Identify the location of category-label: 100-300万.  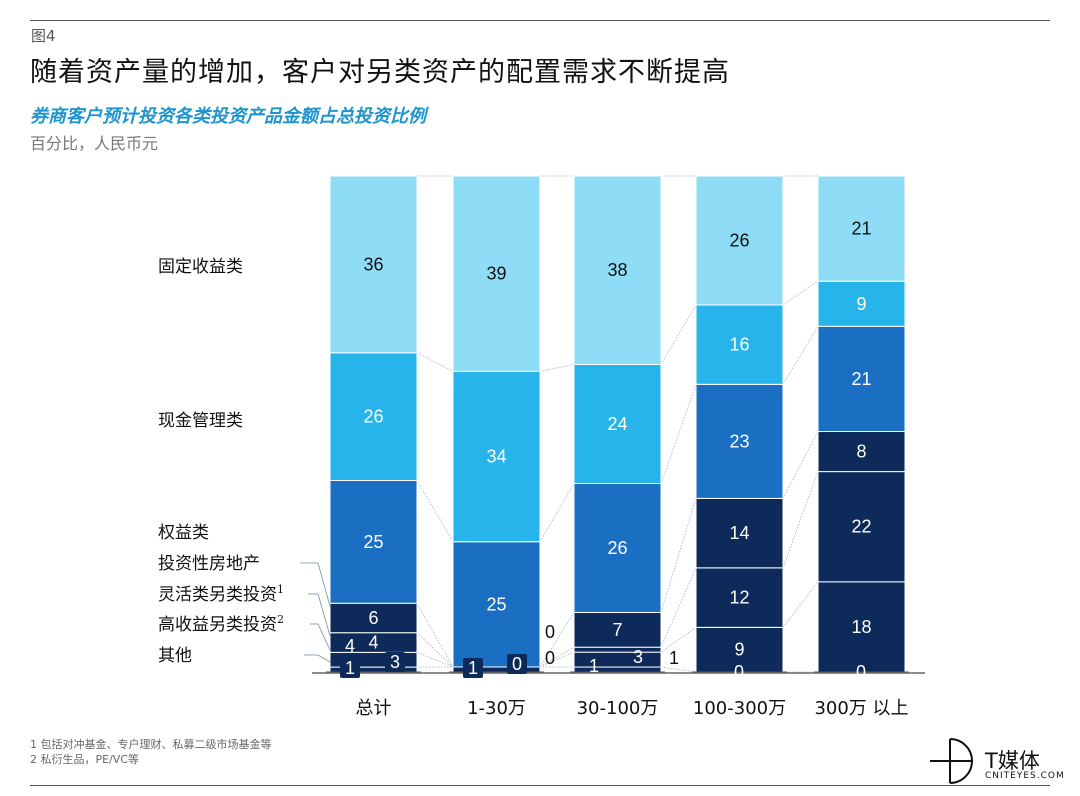
(739, 708).